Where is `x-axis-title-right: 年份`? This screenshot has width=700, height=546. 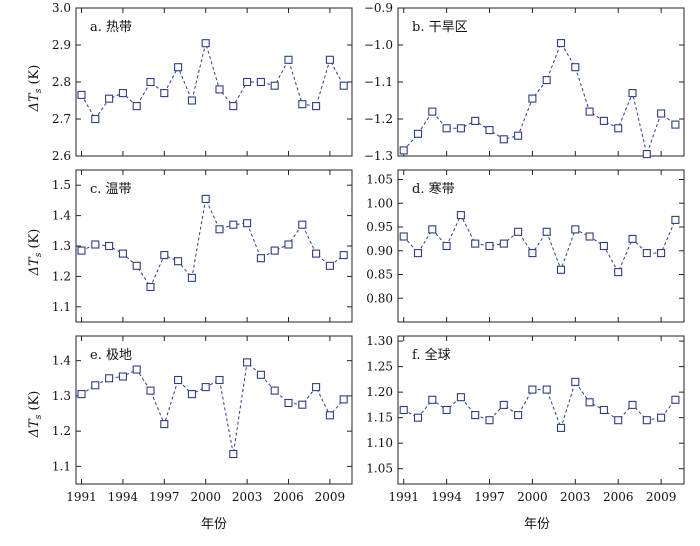 x-axis-title-right: 年份 is located at coordinates (537, 524).